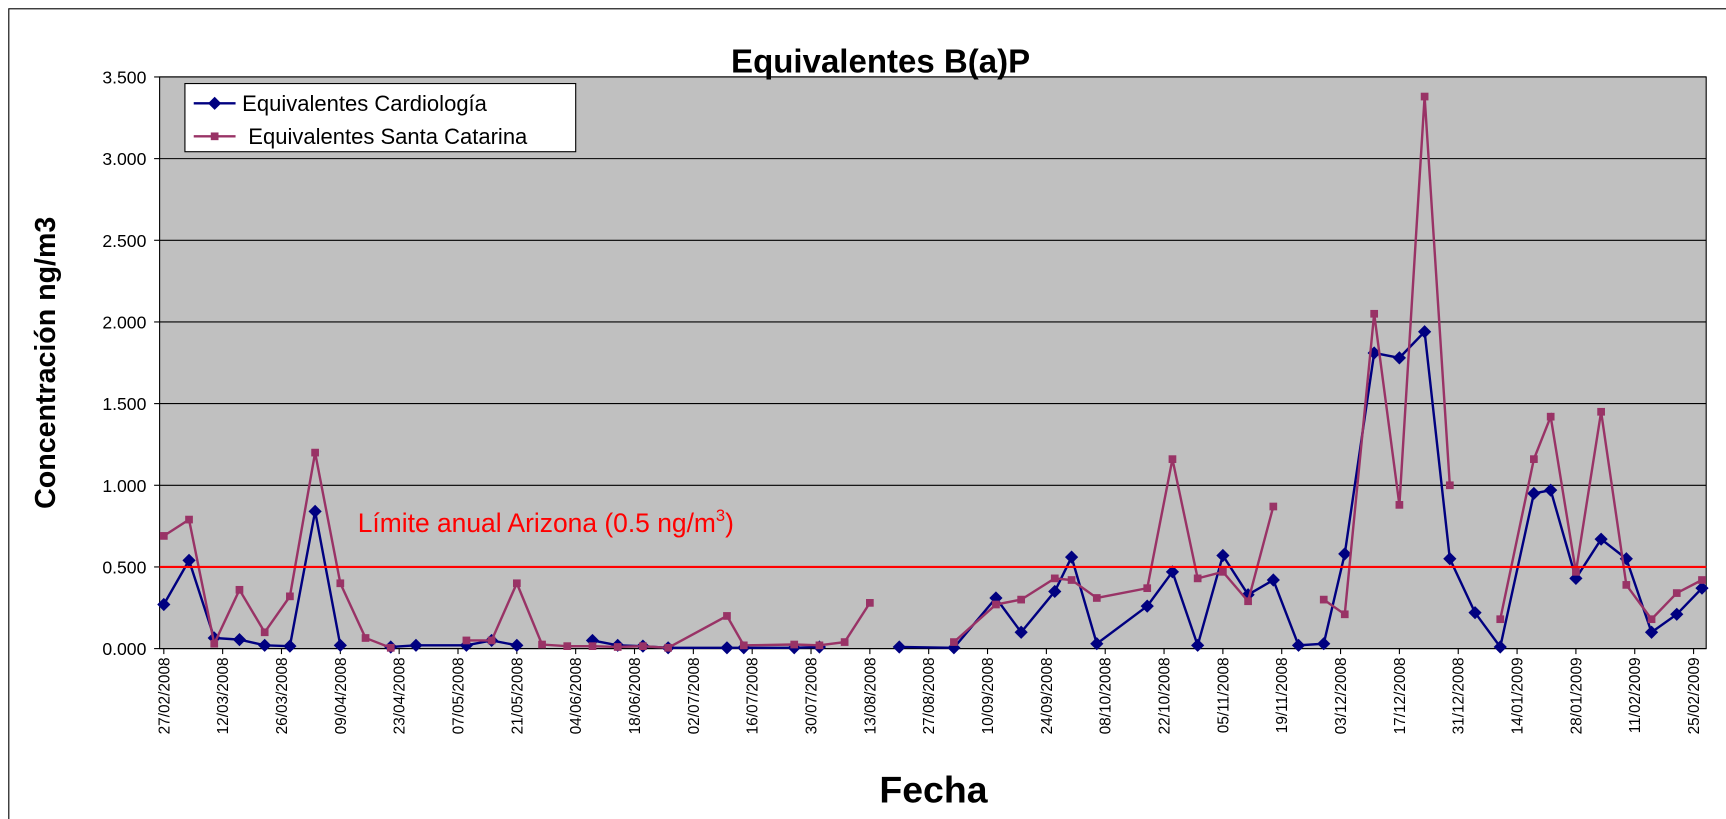 The image size is (1726, 819). What do you see at coordinates (124, 486) in the screenshot?
I see `y-tick-label: 1.000` at bounding box center [124, 486].